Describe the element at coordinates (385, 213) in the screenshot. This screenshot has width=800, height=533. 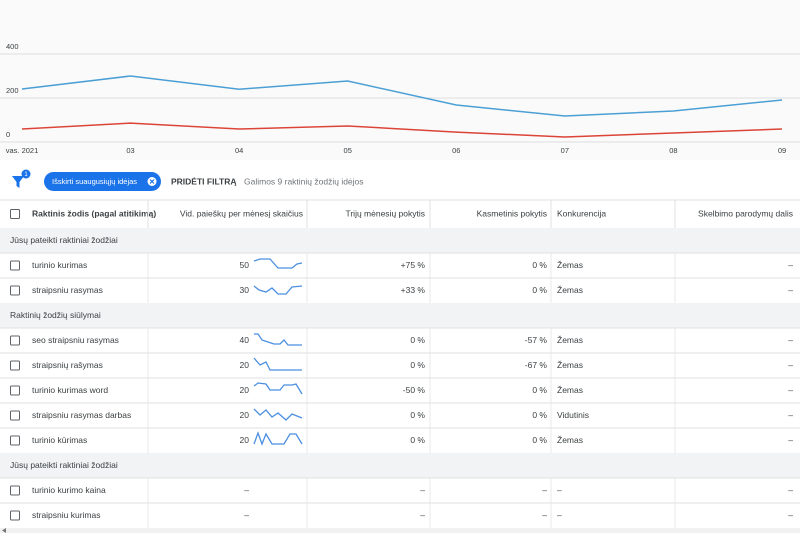
I see `column-header: Trijų mėnesių pokytis` at that location.